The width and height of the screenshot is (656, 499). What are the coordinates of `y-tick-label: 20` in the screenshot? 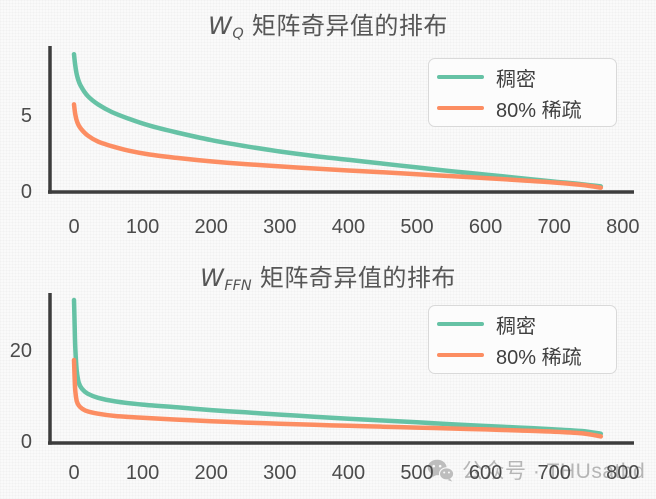 It's located at (21, 351).